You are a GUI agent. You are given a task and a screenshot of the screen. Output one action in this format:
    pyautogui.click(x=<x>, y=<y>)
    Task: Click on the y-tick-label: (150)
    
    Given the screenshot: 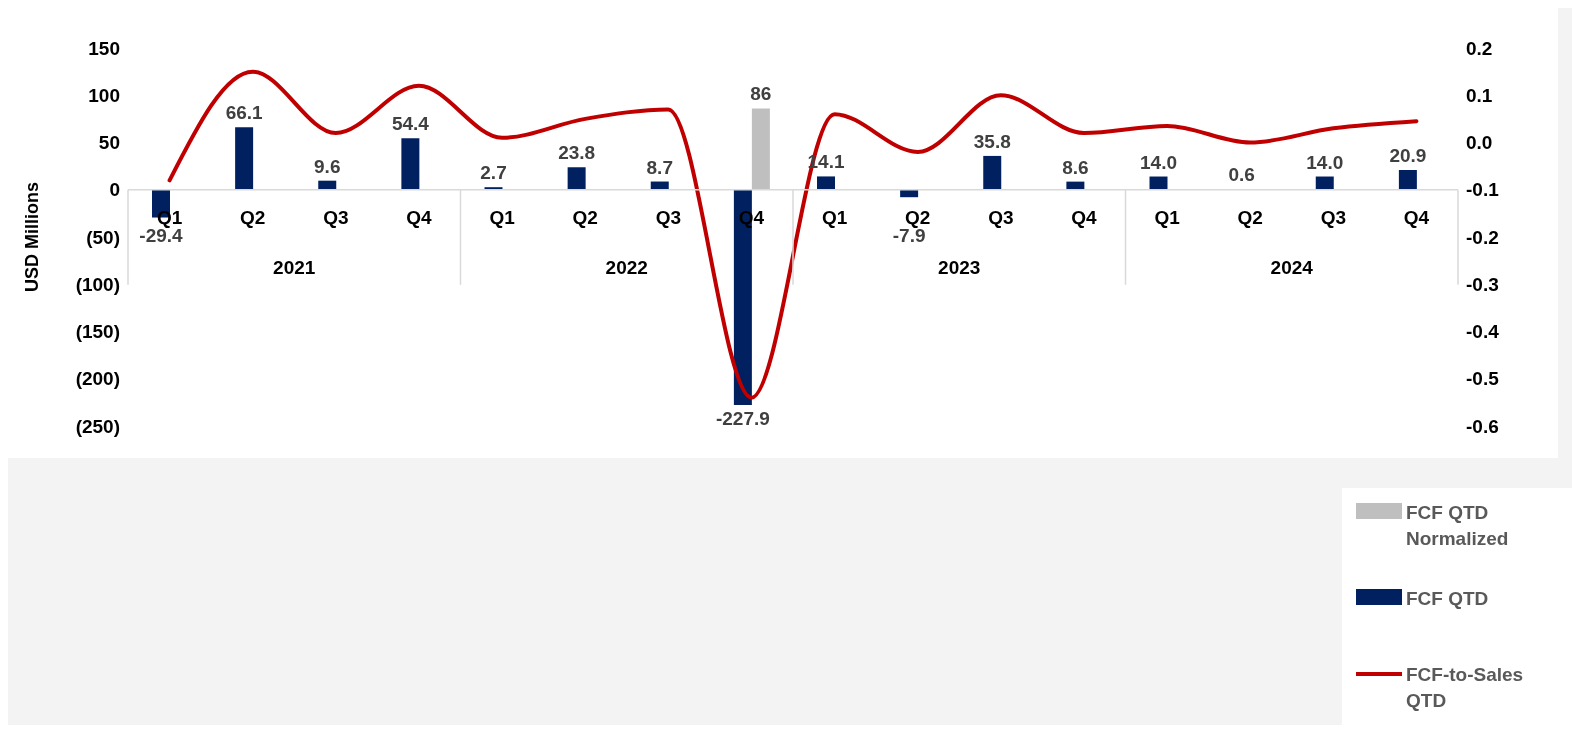 What is the action you would take?
    pyautogui.click(x=97, y=332)
    